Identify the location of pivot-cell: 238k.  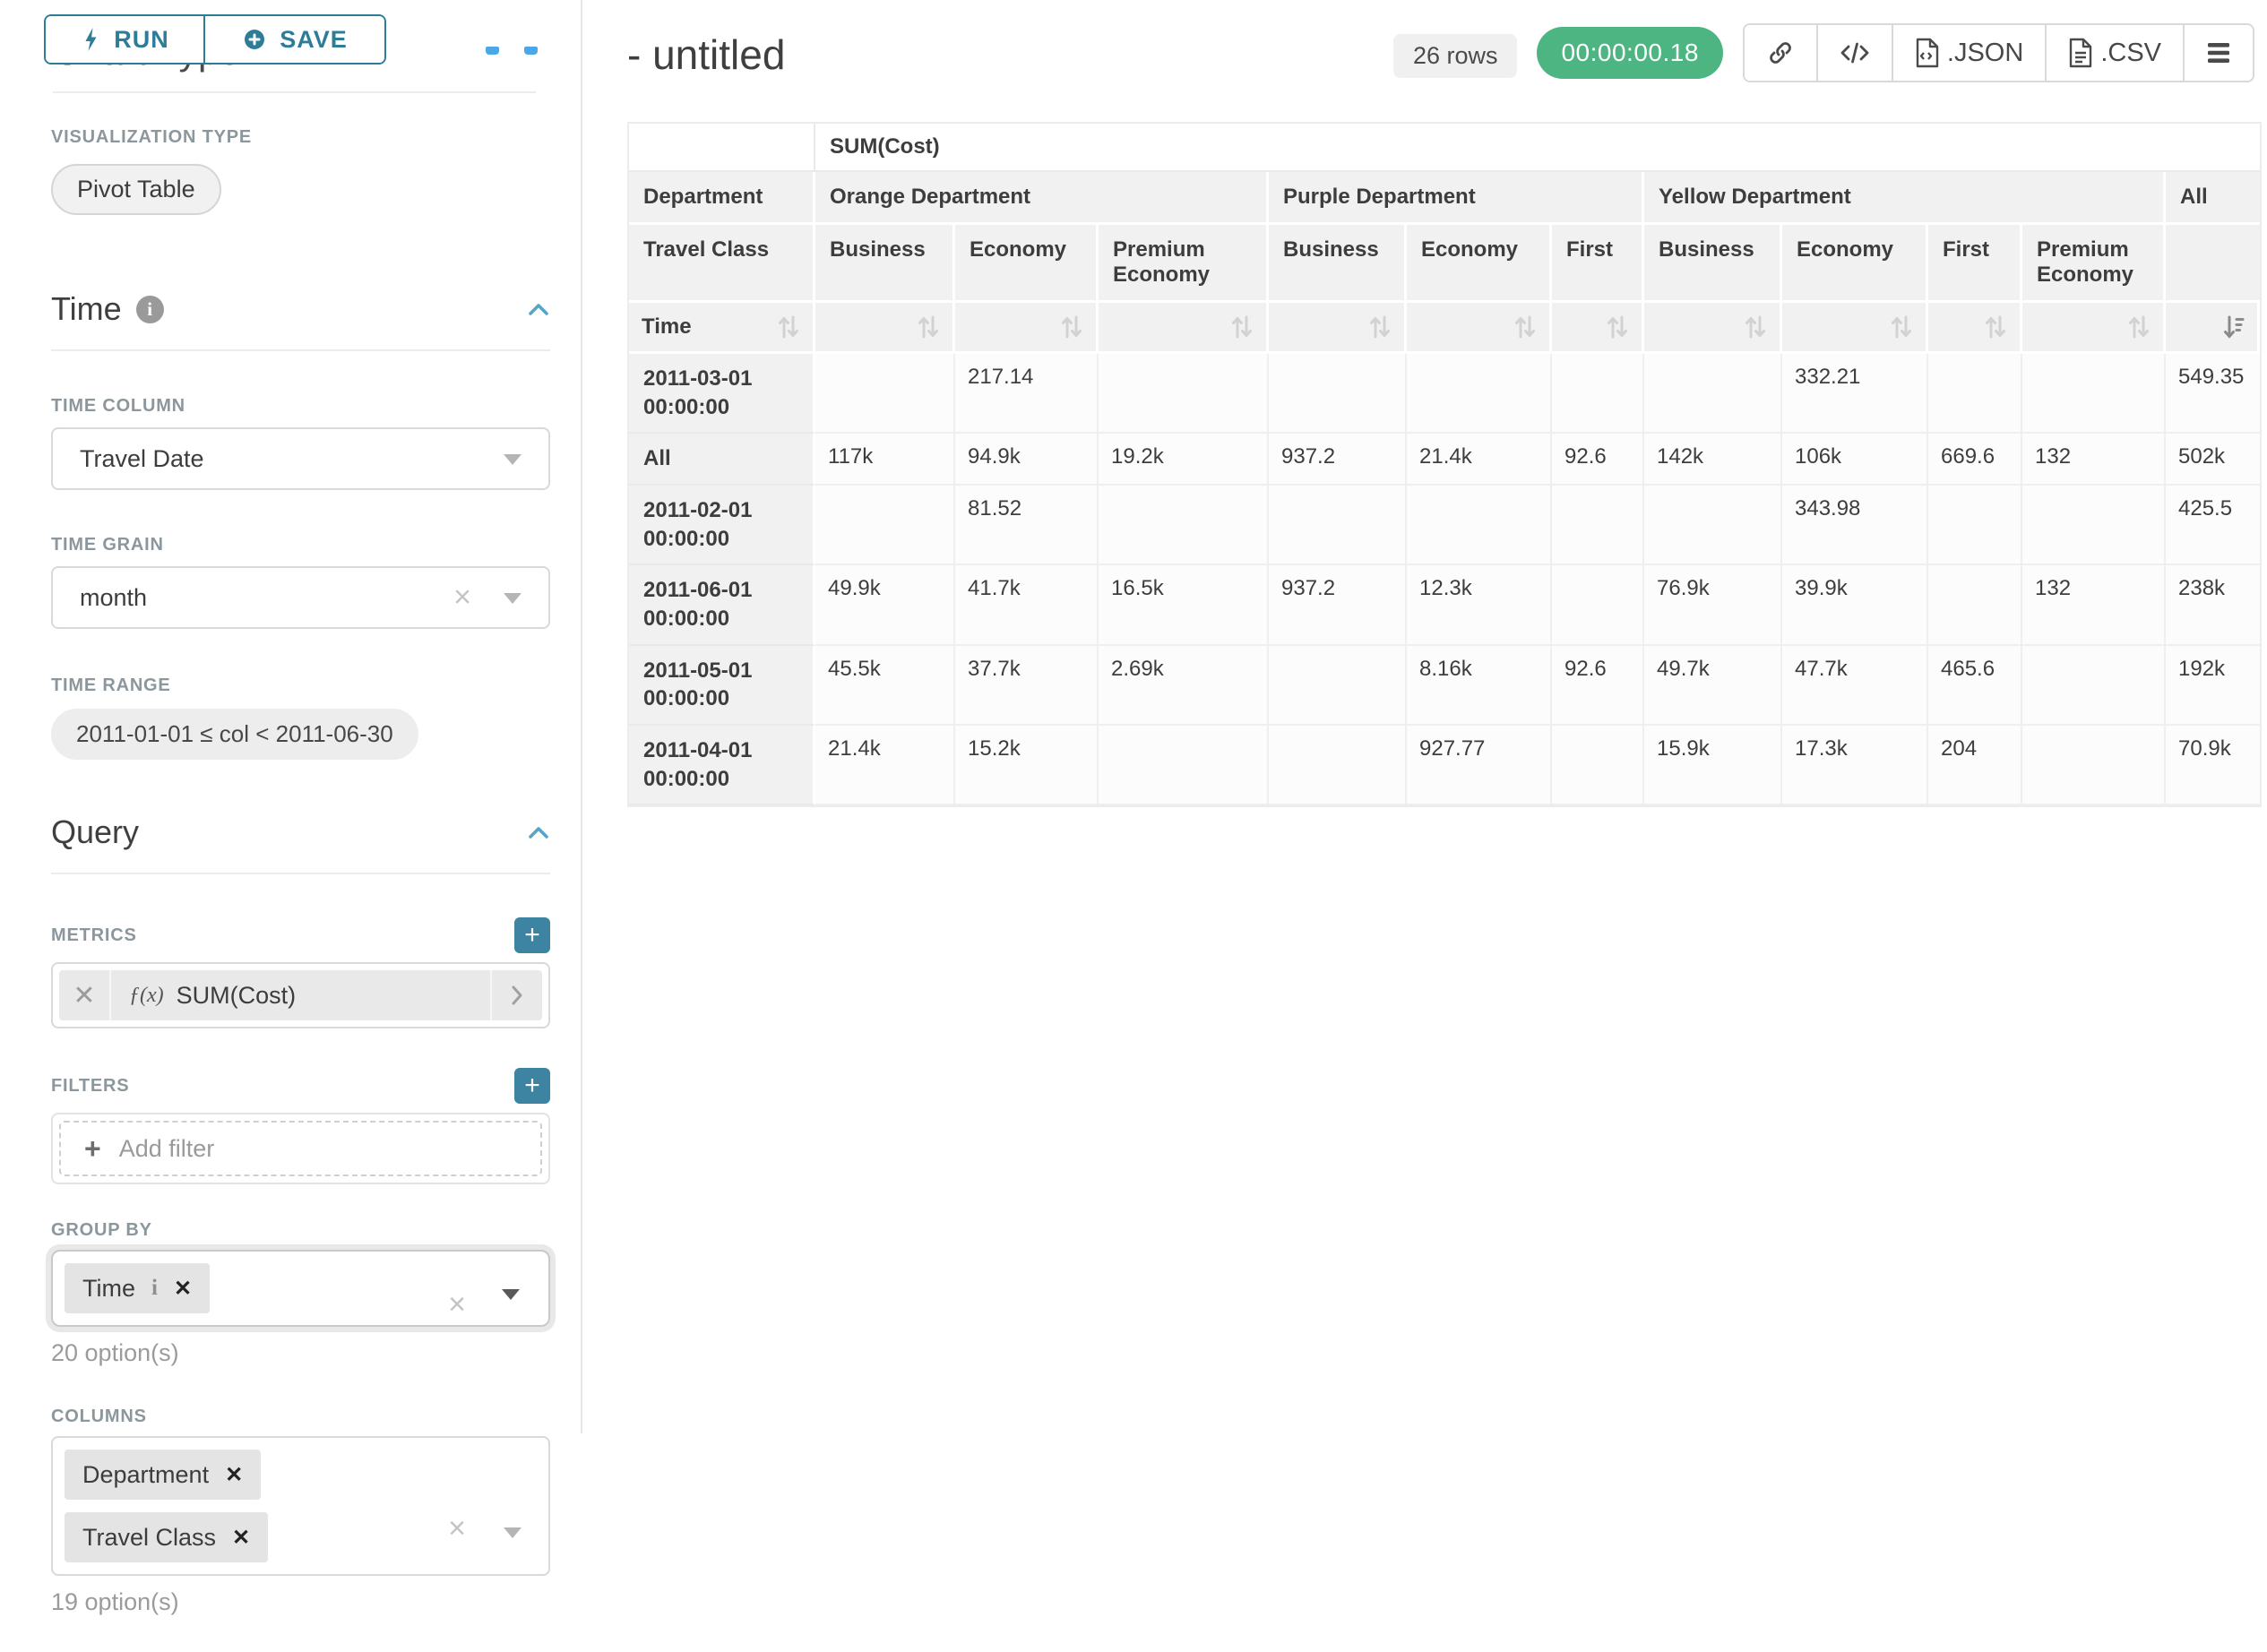
(2213, 605).